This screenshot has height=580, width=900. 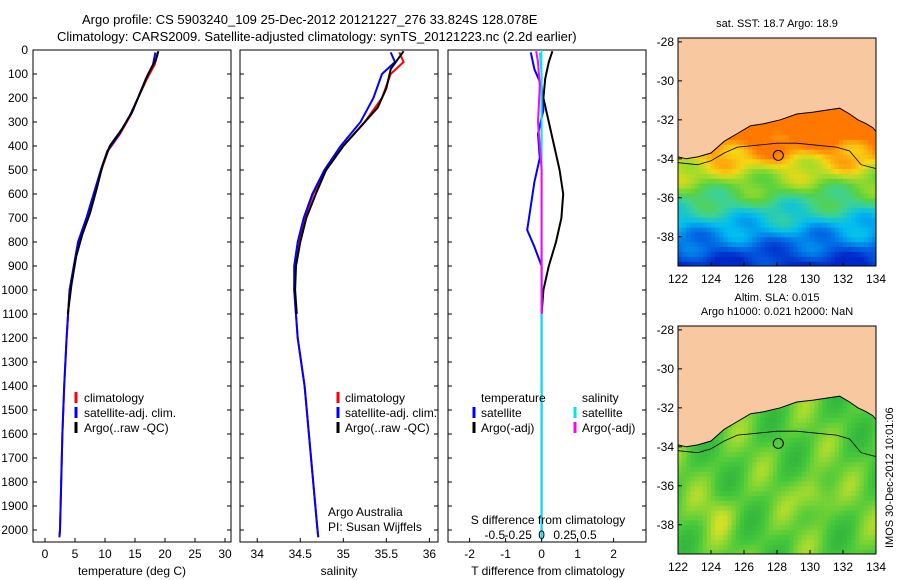 I want to click on temperature-xlabel: temperature (deg C), so click(x=132, y=571).